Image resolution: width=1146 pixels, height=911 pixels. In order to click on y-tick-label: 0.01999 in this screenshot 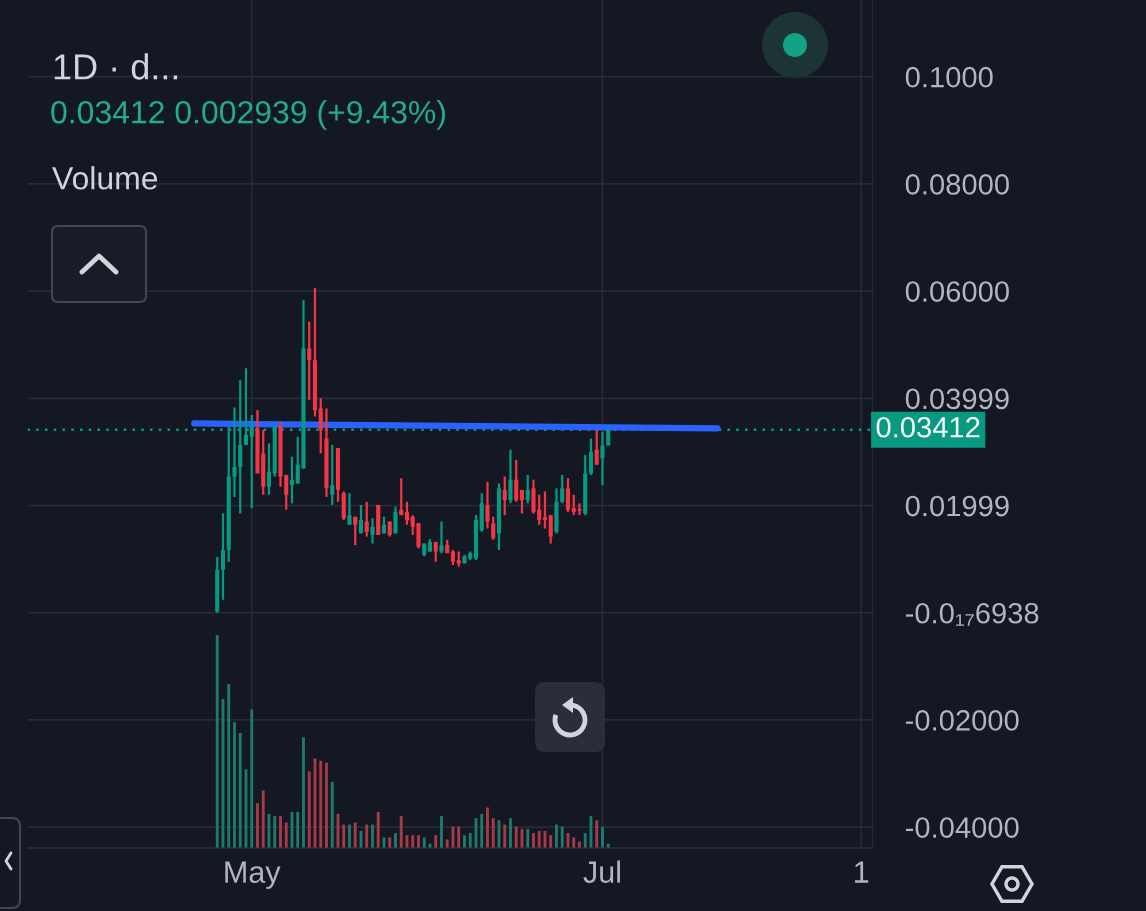, I will do `click(957, 506)`.